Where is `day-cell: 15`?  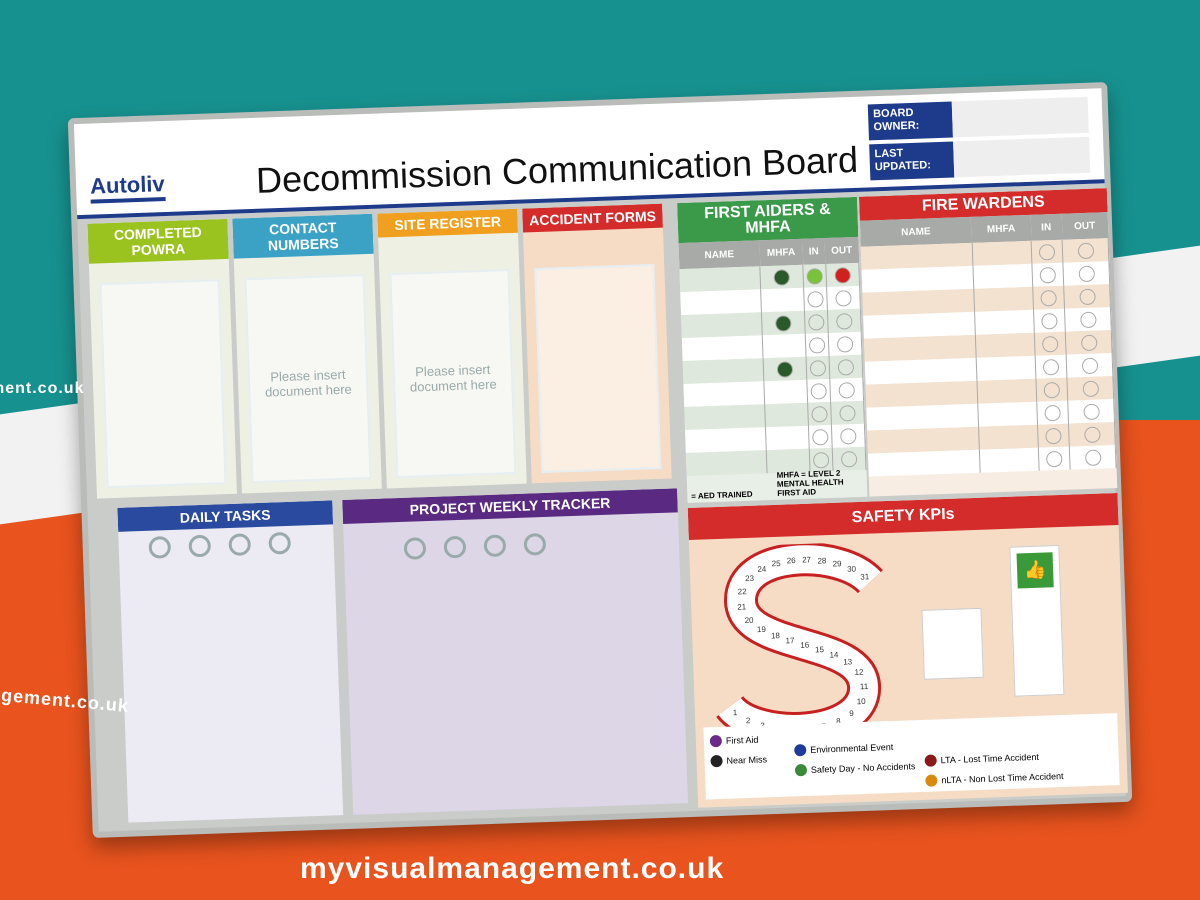
day-cell: 15 is located at coordinates (820, 649).